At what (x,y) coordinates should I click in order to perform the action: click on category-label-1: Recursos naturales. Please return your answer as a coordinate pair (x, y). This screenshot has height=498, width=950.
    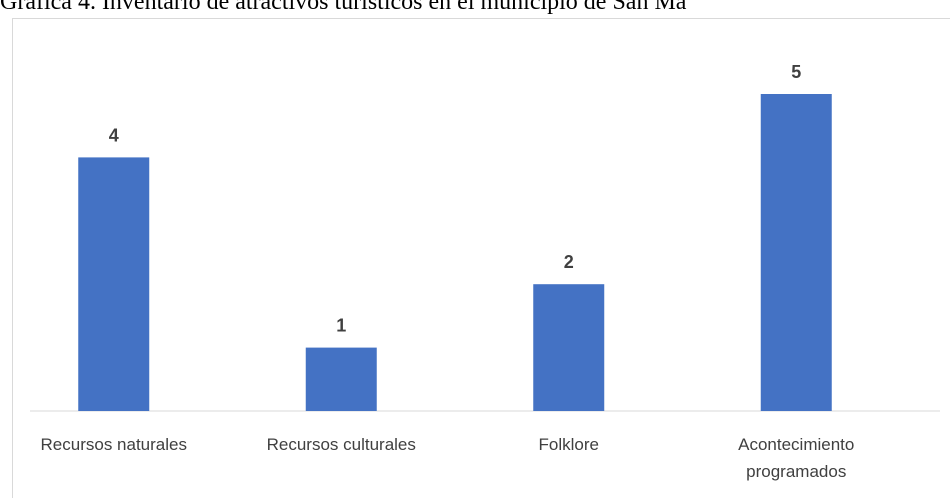
    Looking at the image, I should click on (114, 444).